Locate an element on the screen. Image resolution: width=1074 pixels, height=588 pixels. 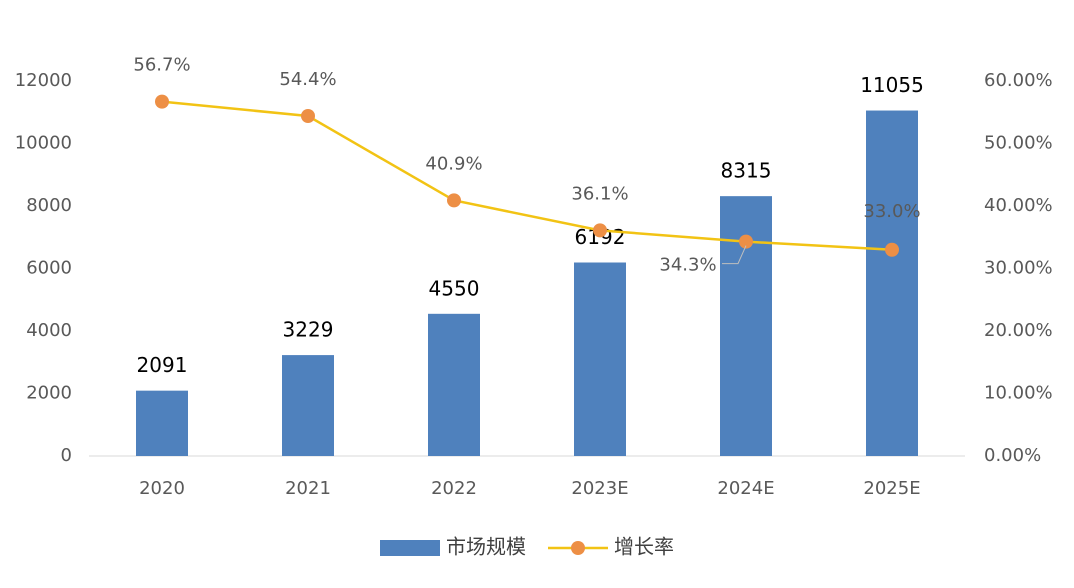
y-tick-label: 6000 is located at coordinates (49, 268).